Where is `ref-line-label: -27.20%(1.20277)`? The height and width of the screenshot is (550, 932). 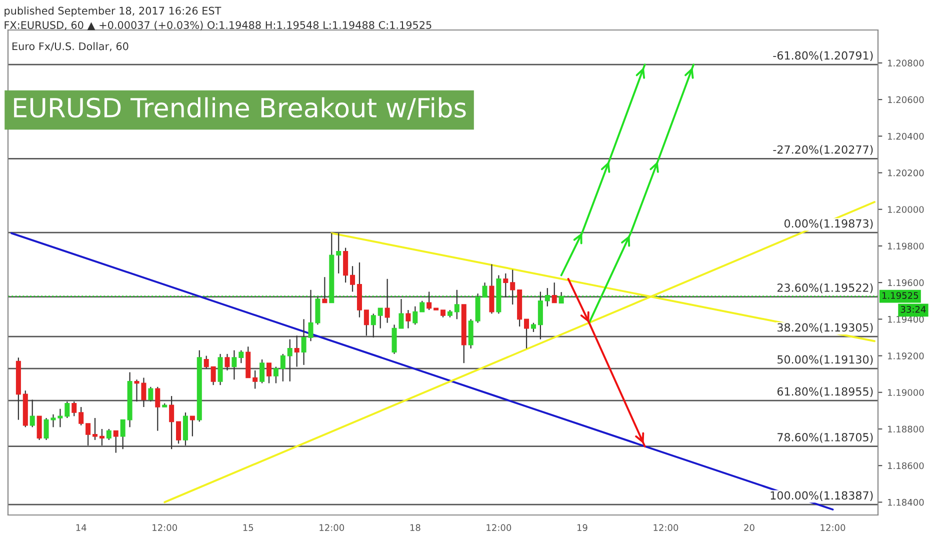 ref-line-label: -27.20%(1.20277) is located at coordinates (823, 150).